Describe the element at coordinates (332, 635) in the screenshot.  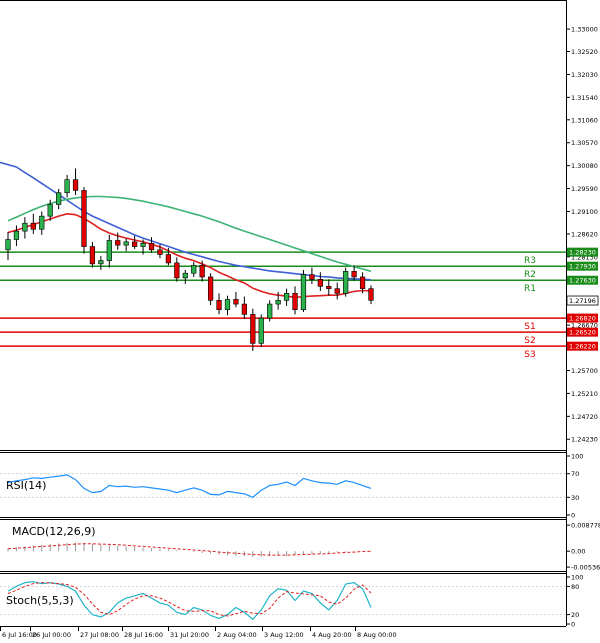
I see `time-tick-label: 4 Aug 20:00` at that location.